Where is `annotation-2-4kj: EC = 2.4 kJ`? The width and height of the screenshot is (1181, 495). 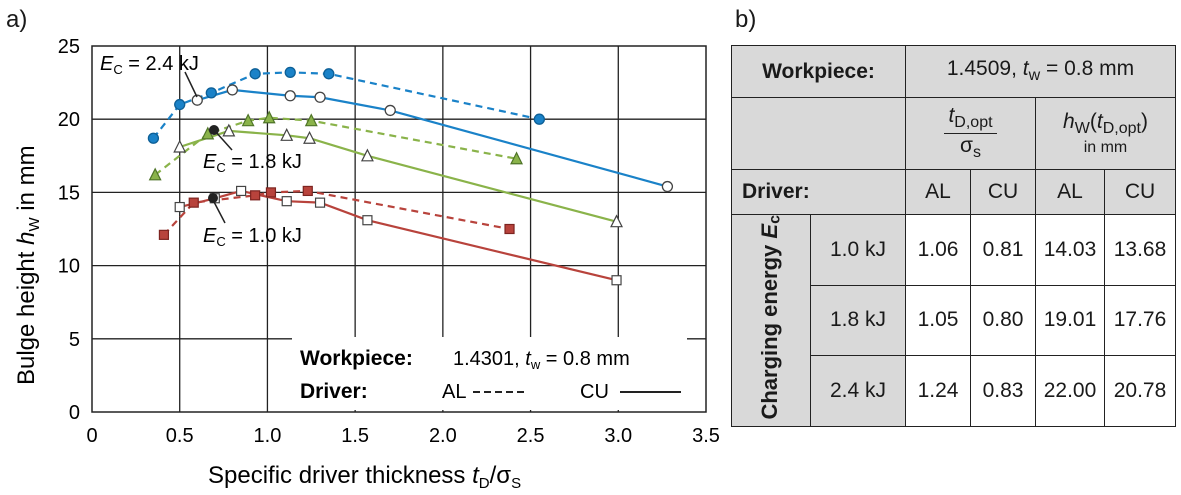
annotation-2-4kj: EC = 2.4 kJ is located at coordinates (149, 65).